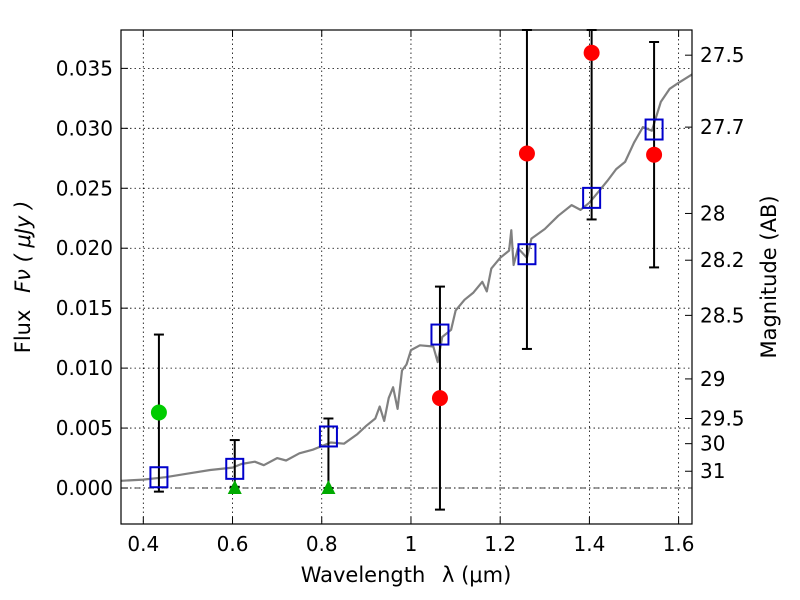  I want to click on y-tick-label: 0.015, so click(84, 308).